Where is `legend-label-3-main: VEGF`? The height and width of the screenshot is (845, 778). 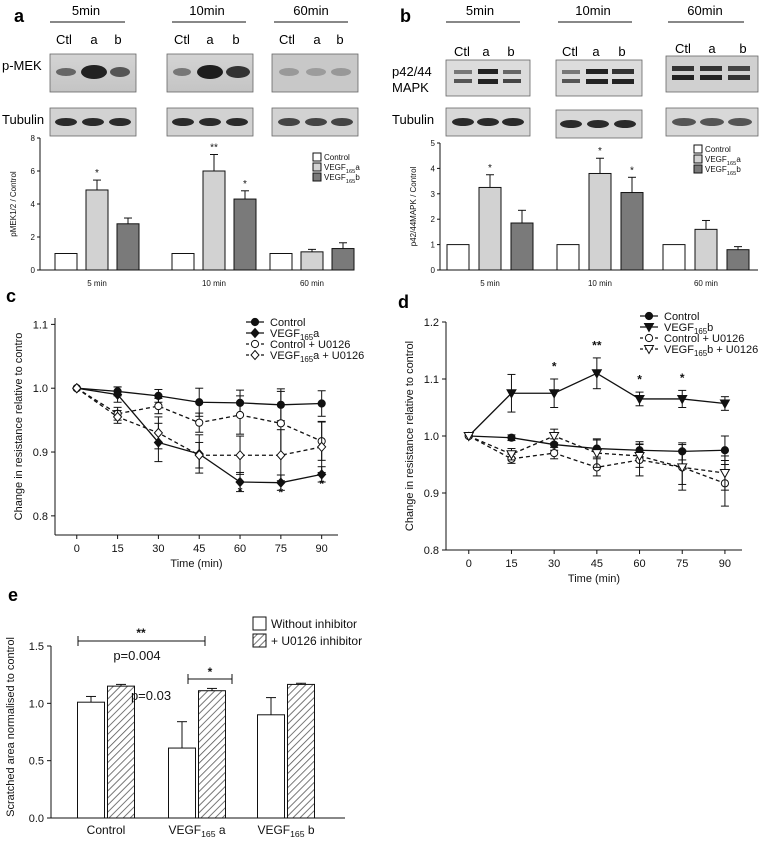 legend-label-3-main: VEGF is located at coordinates (679, 350).